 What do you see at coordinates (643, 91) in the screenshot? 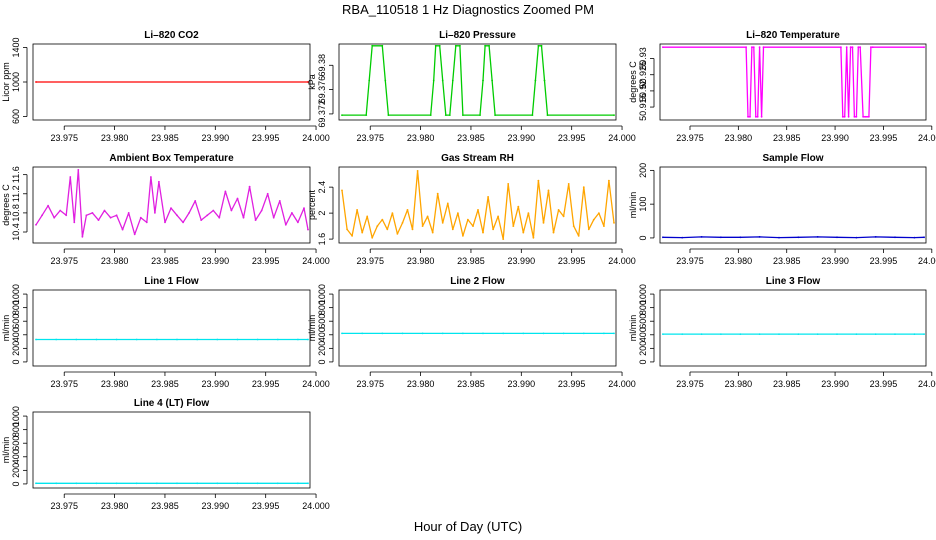
I see `y-tick-label: 50.92` at bounding box center [643, 91].